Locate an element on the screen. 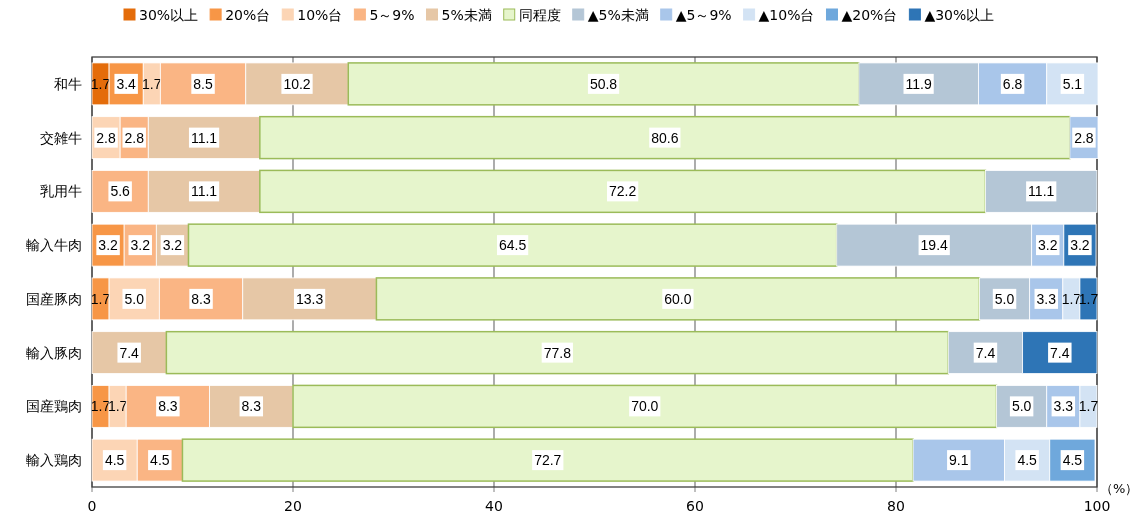  legend-label: ▲5～9% is located at coordinates (703, 15).